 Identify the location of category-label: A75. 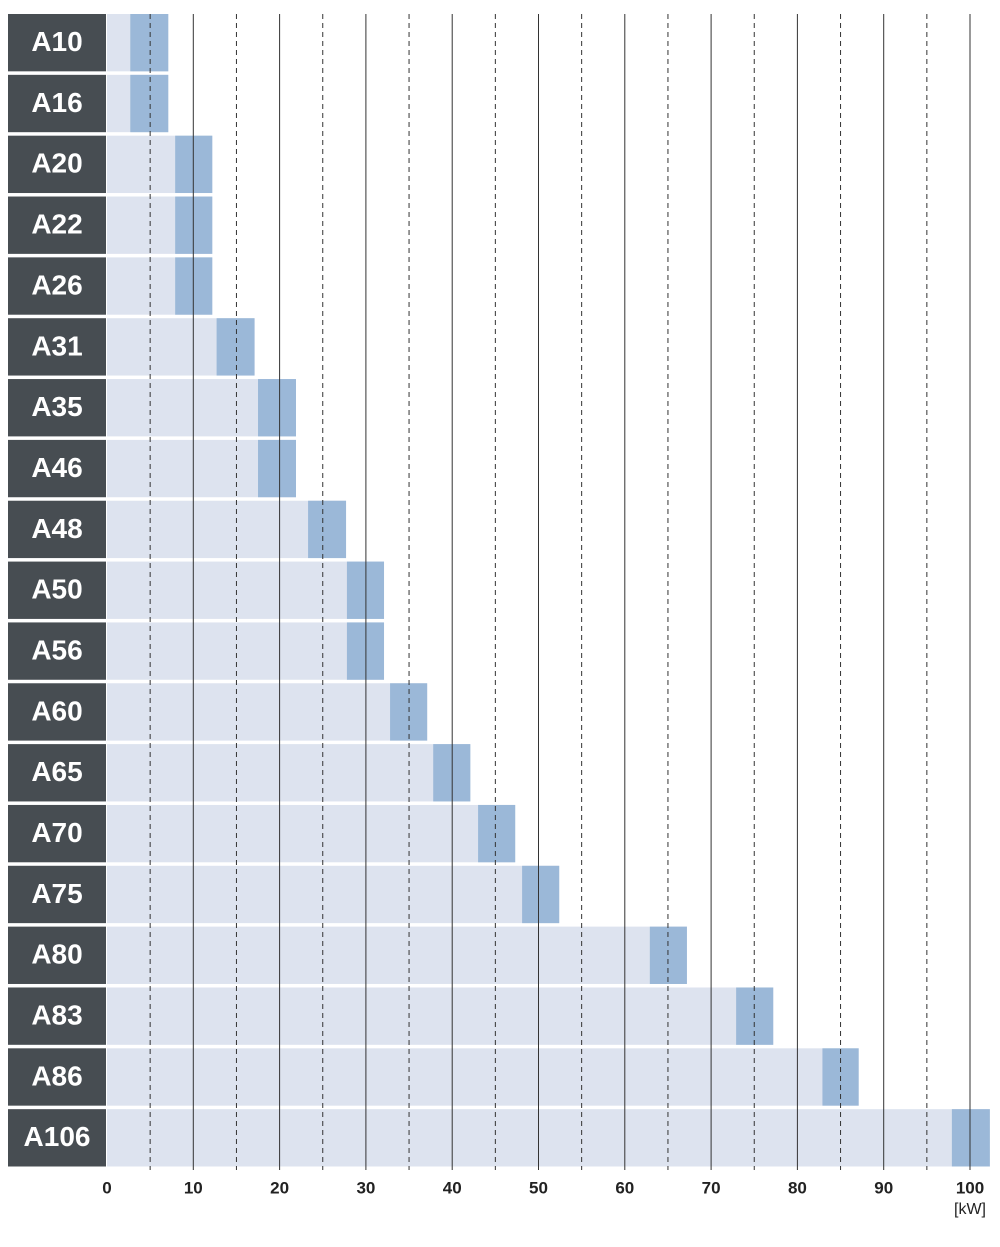
(56, 893).